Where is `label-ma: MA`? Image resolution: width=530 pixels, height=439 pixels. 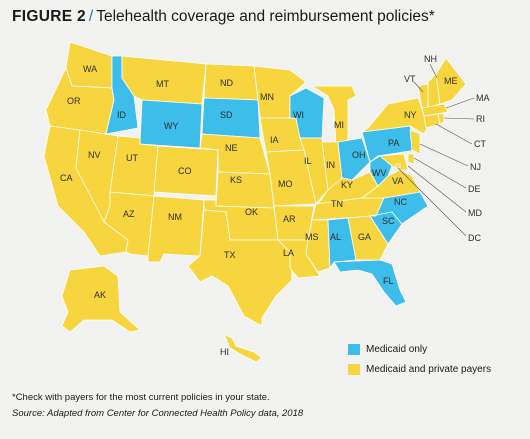
label-ma: MA is located at coordinates (483, 98).